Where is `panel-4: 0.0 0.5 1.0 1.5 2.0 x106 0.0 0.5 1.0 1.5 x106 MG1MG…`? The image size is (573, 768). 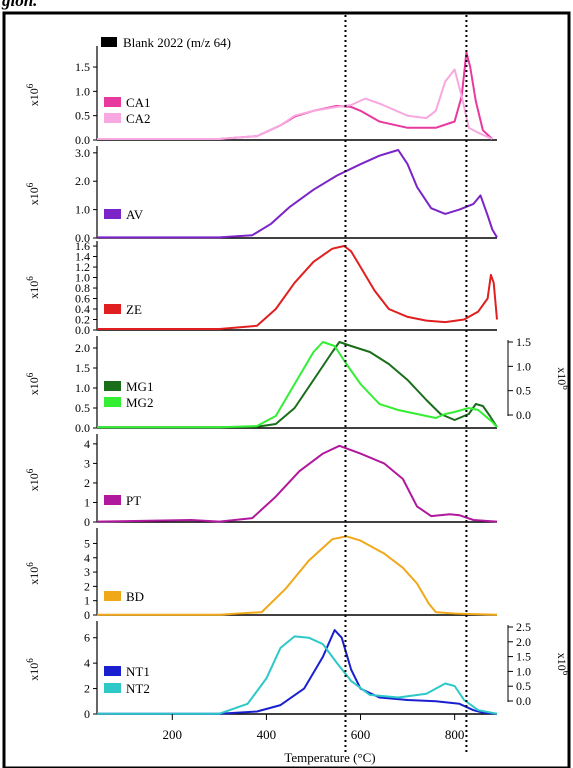 panel-4: 0.0 0.5 1.0 1.5 2.0 x106 0.0 0.5 1.0 1.5 x106 MG1MG… is located at coordinates (298, 385).